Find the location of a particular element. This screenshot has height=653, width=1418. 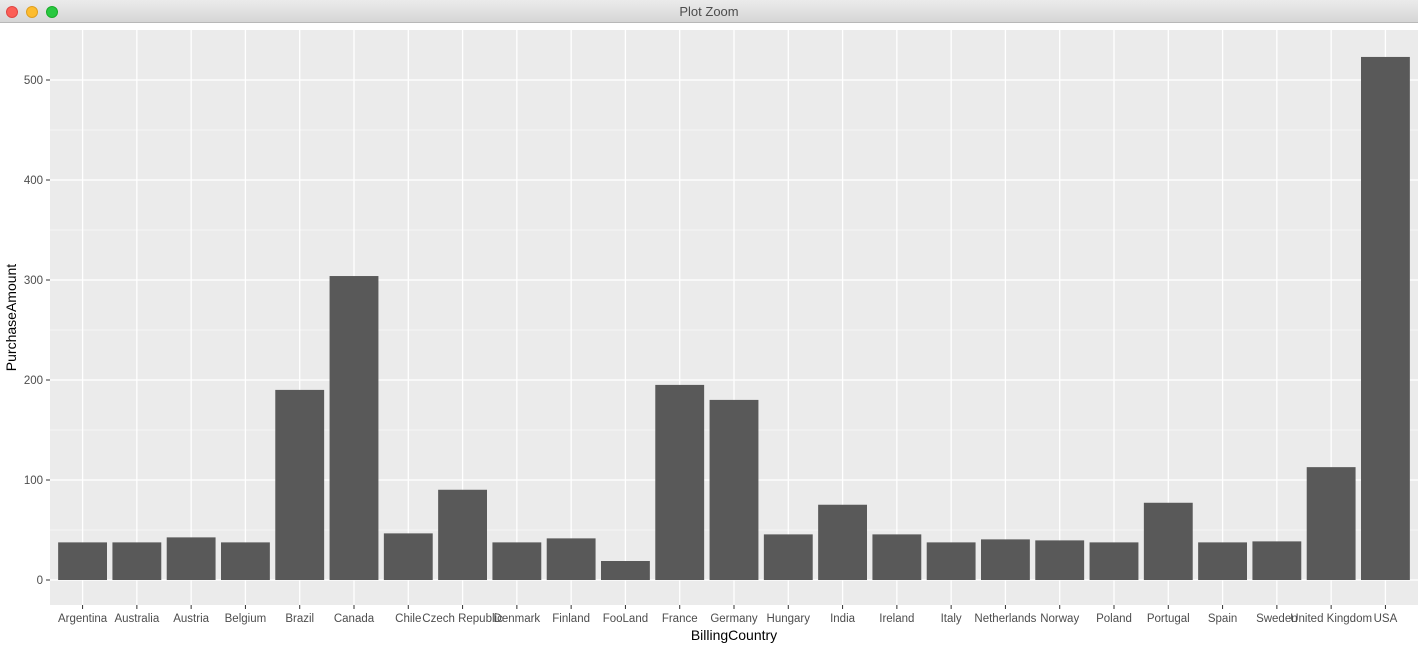

bar-usa is located at coordinates (1385, 318).